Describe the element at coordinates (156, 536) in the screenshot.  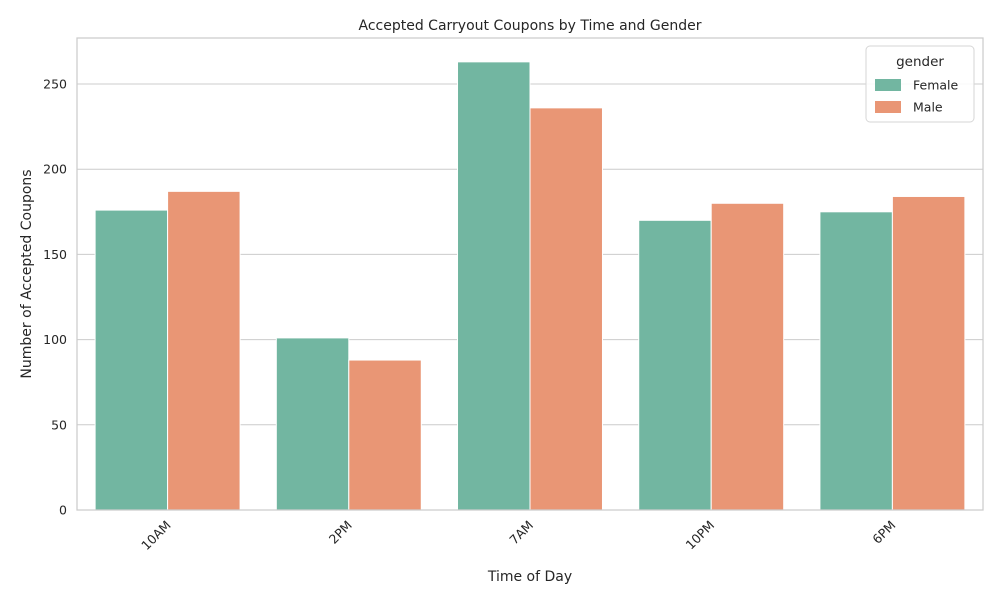
I see `x-tick-label: 10AM` at that location.